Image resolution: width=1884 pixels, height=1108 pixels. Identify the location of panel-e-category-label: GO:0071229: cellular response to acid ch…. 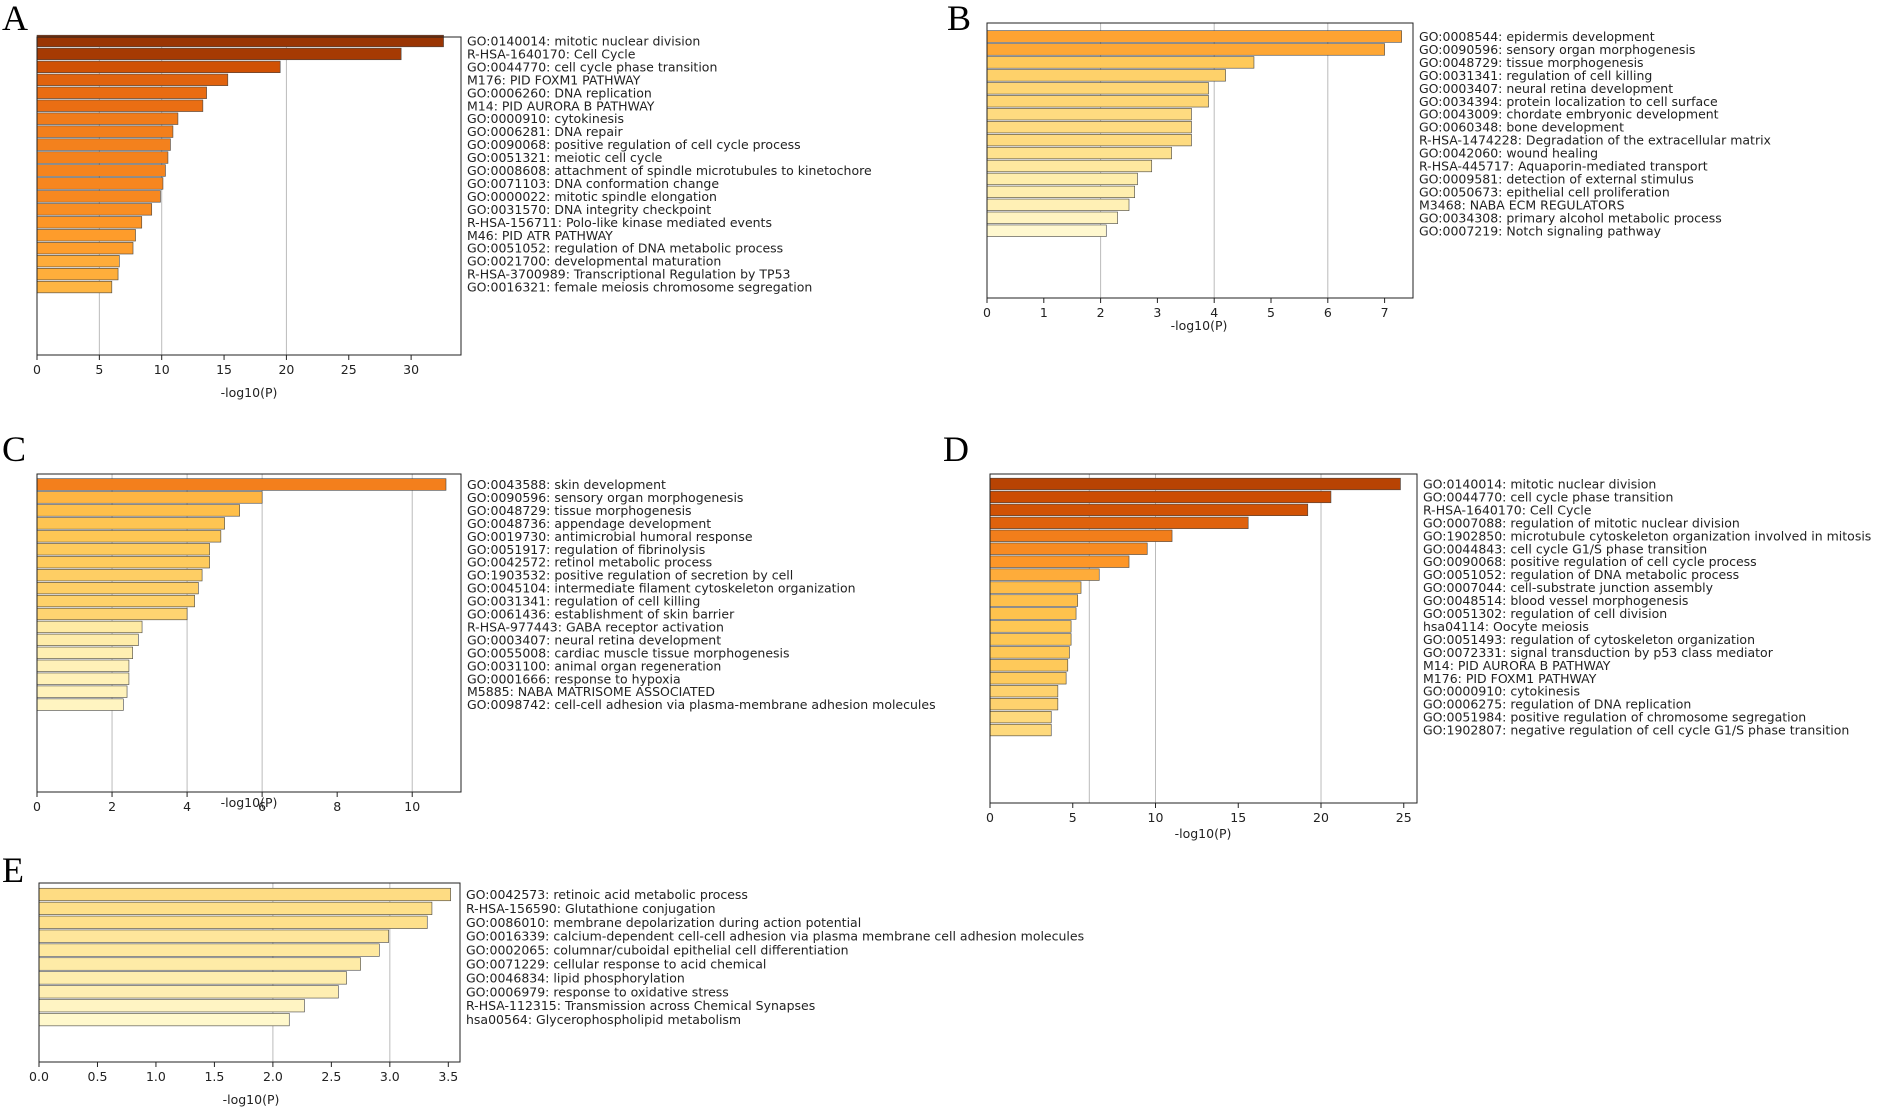
(616, 964).